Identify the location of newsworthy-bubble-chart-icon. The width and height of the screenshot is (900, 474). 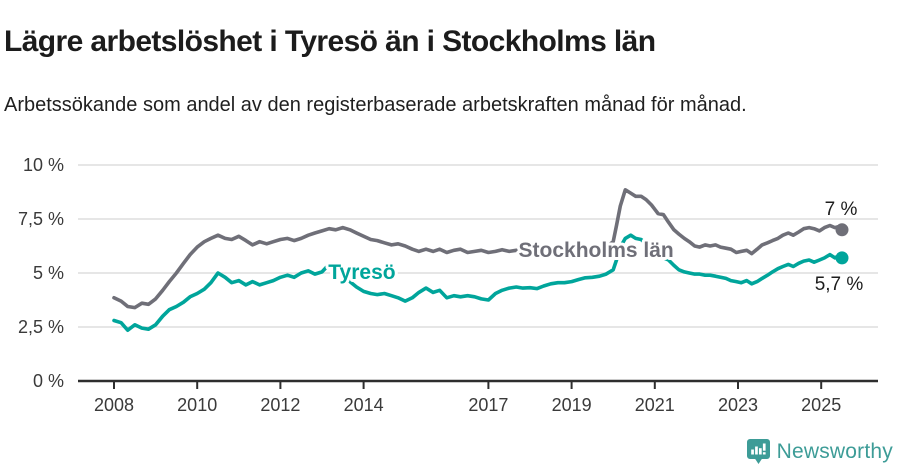
(758, 451).